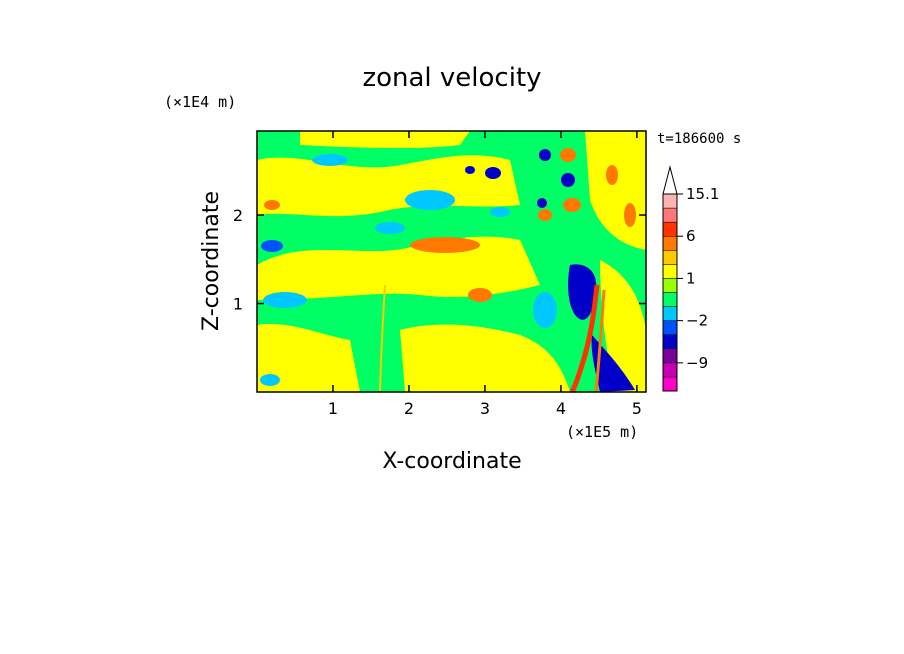  I want to click on top-strip-yellow, so click(385, 140).